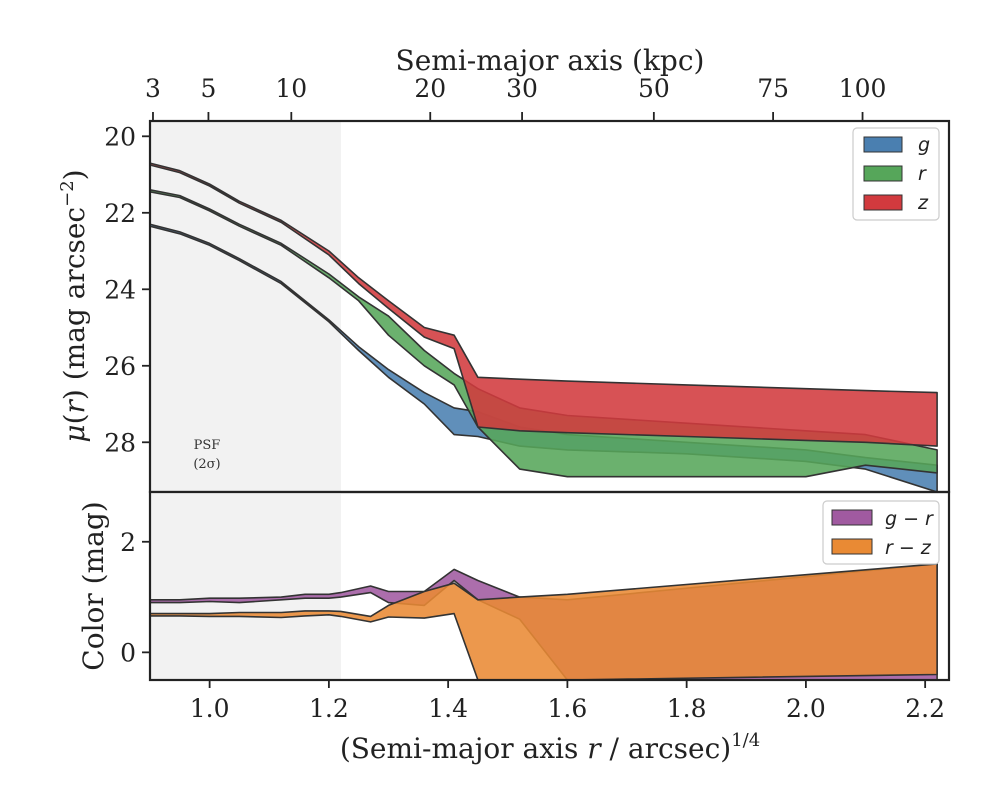 The image size is (1000, 800). I want to click on x-tick-label: 1.4, so click(448, 708).